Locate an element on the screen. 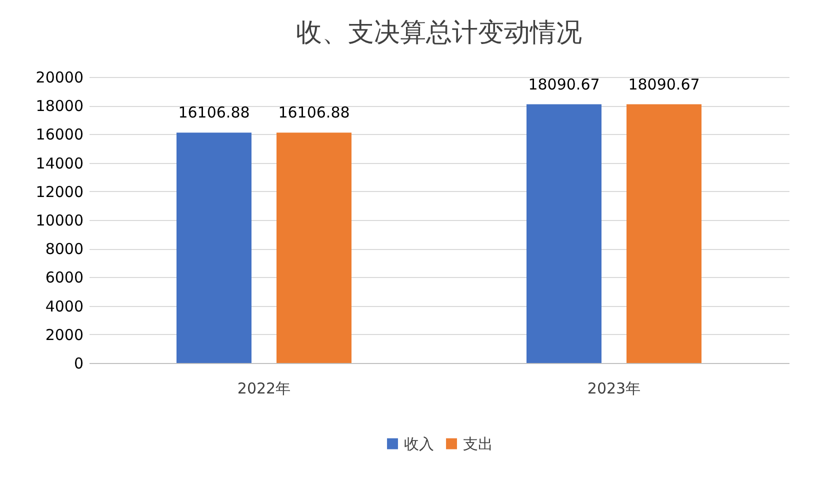 This screenshot has height=487, width=830. y-tick-label: 6000 is located at coordinates (64, 277).